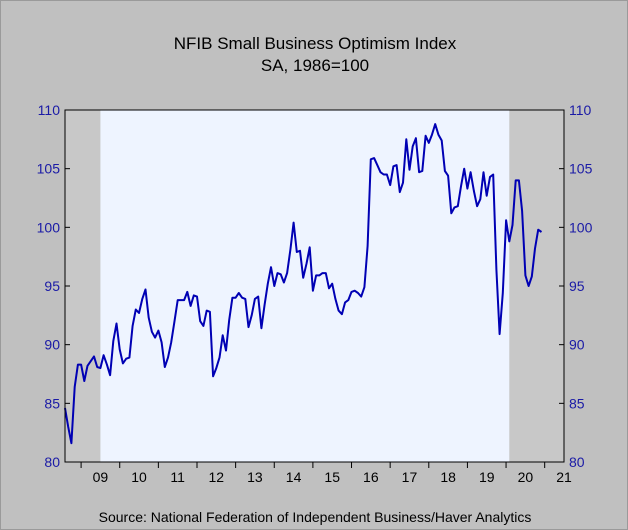  What do you see at coordinates (577, 462) in the screenshot?
I see `y-tick-label-right: 80` at bounding box center [577, 462].